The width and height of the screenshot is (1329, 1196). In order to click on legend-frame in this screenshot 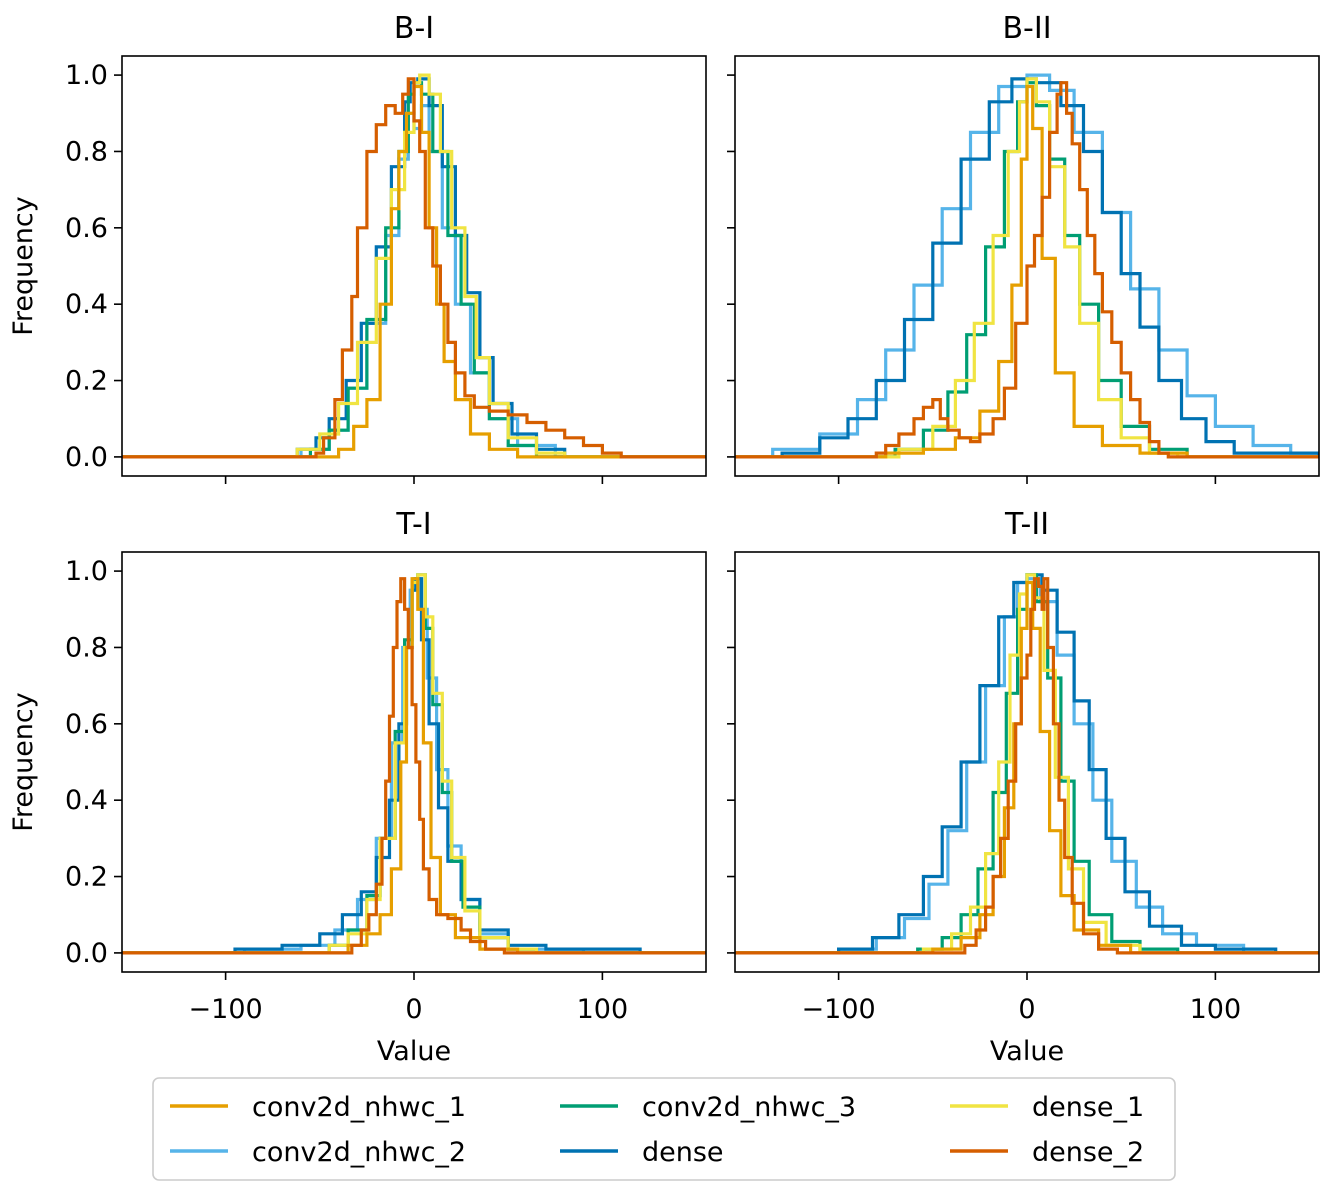, I will do `click(664, 1129)`.